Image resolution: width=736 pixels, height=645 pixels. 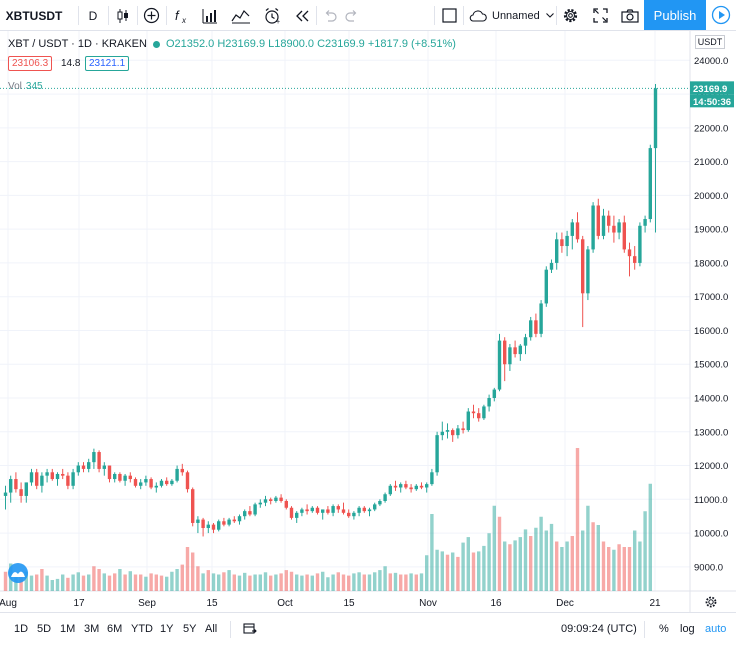 I want to click on settings-gear-icon, so click(x=570, y=15).